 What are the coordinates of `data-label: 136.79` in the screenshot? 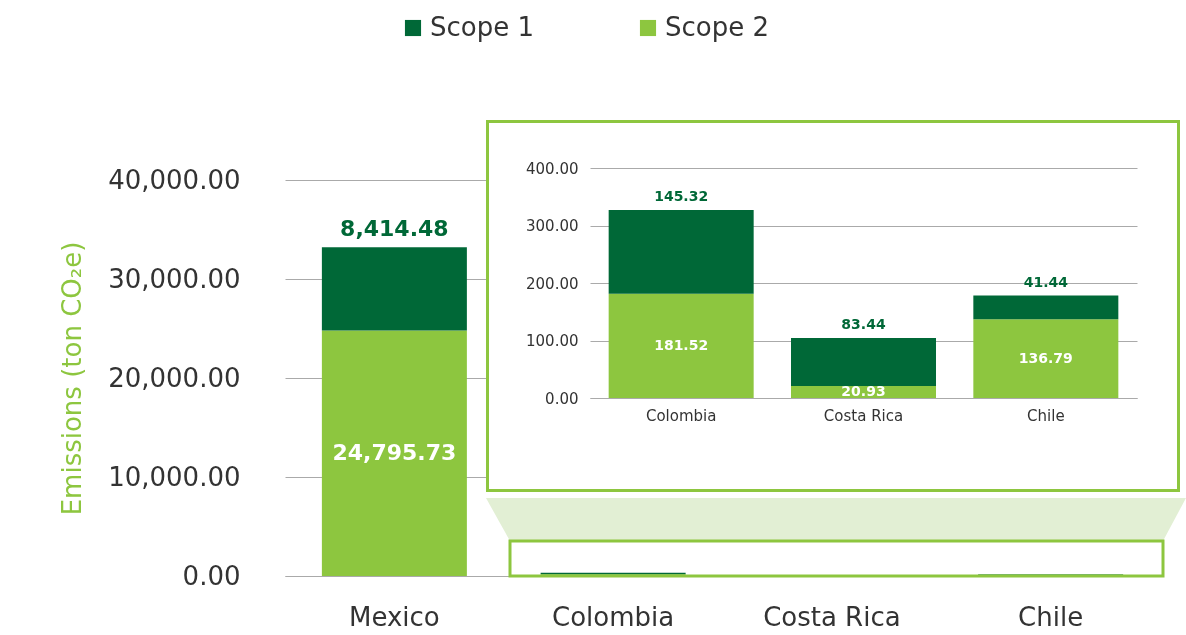 It's located at (1045, 357).